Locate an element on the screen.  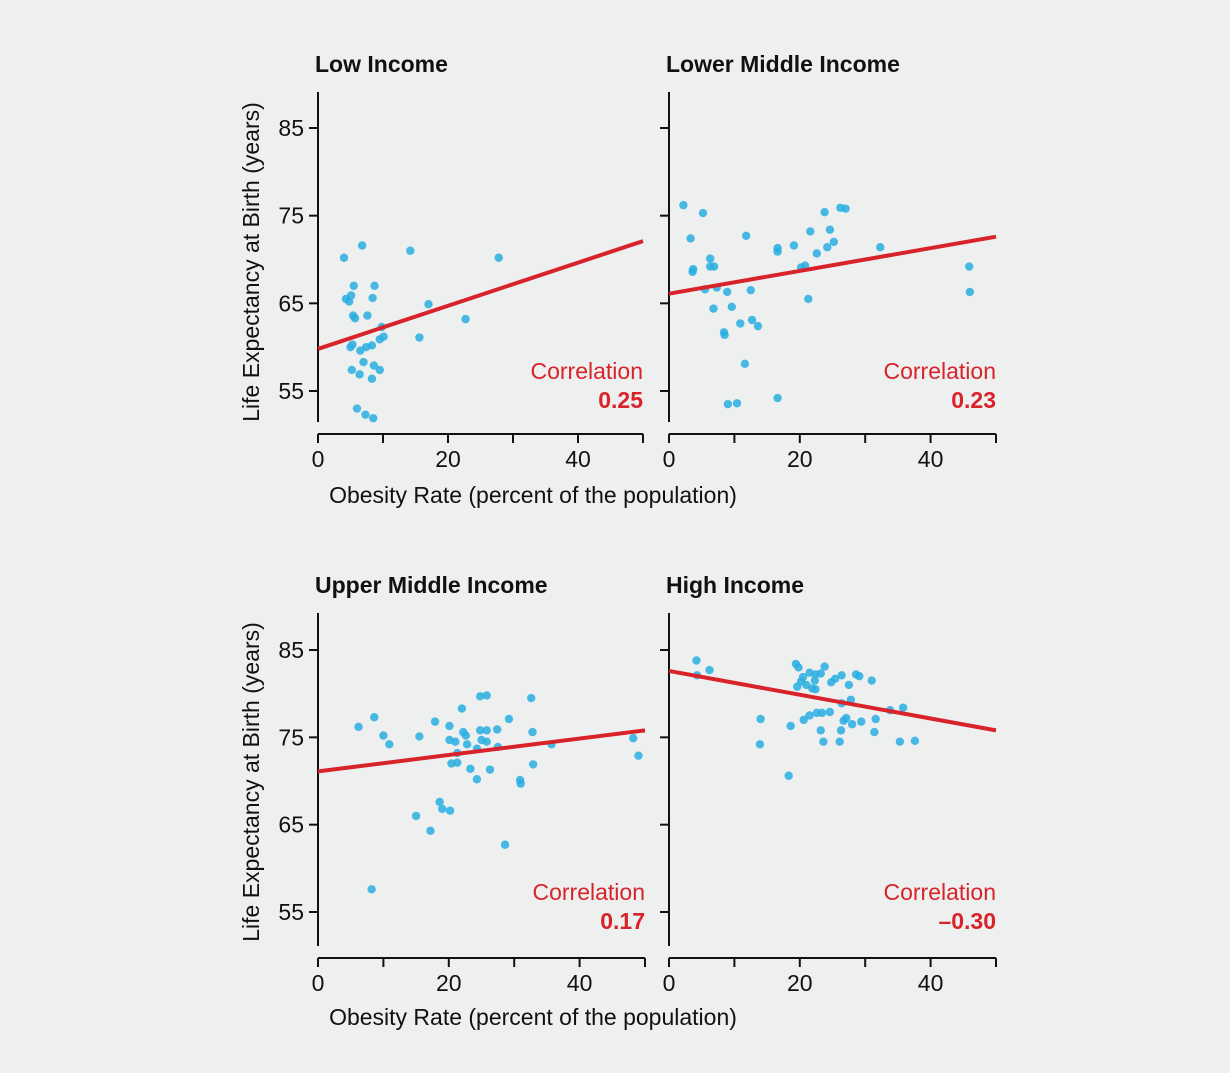
panel-title: Lower Middle Income is located at coordinates (783, 64).